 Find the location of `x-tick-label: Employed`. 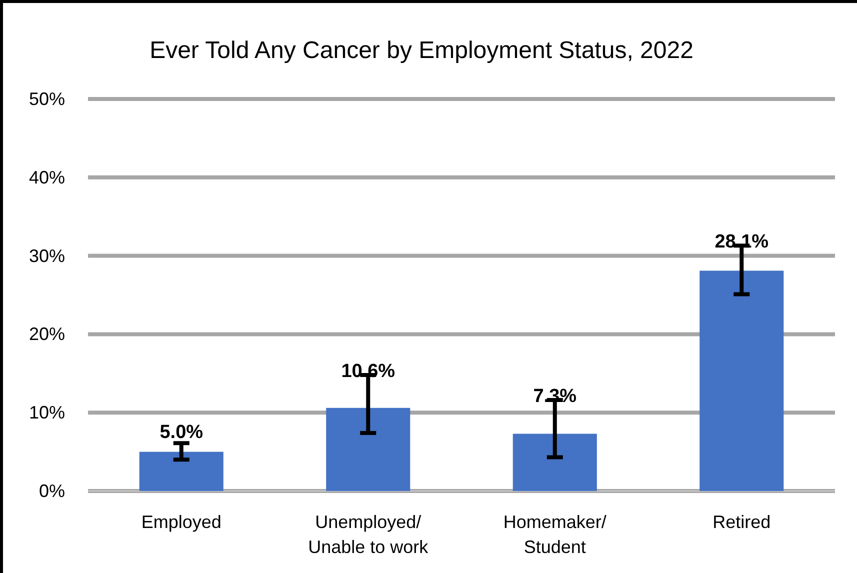

x-tick-label: Employed is located at coordinates (181, 522).